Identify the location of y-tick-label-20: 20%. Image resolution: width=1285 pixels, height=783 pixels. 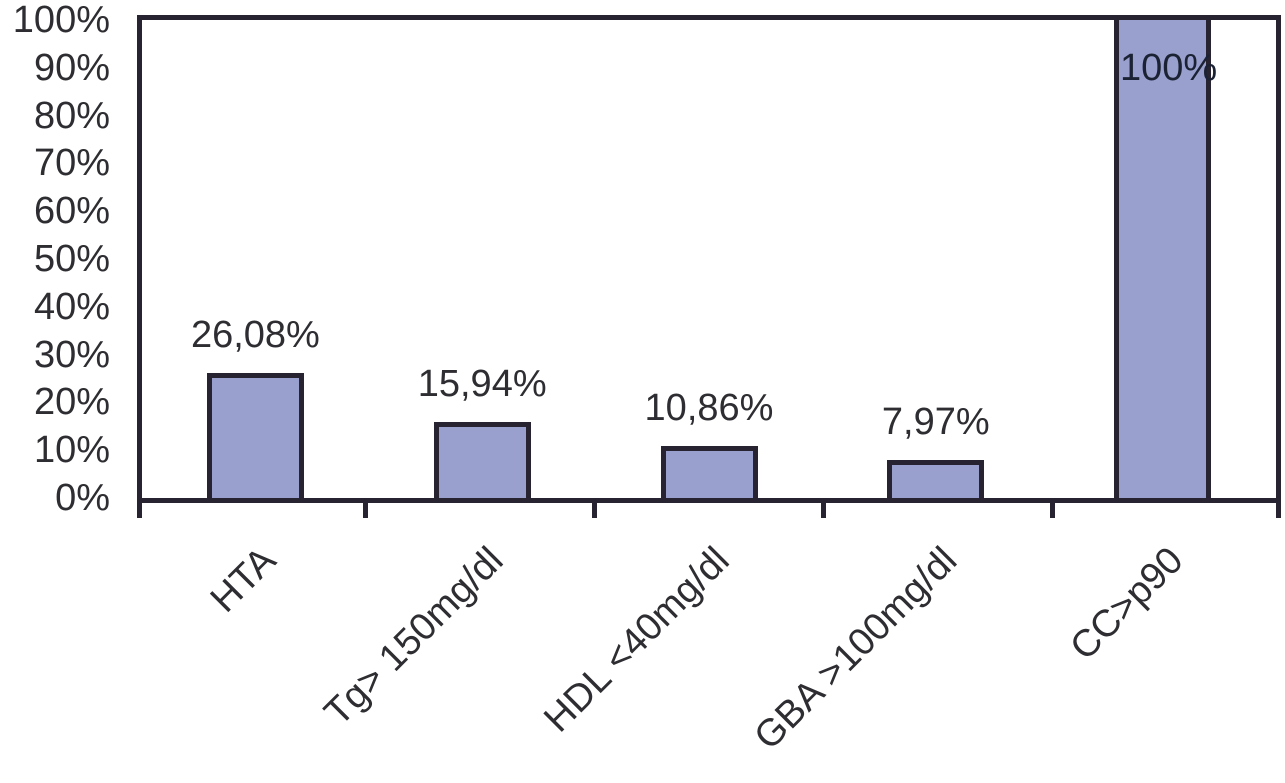
(71, 402).